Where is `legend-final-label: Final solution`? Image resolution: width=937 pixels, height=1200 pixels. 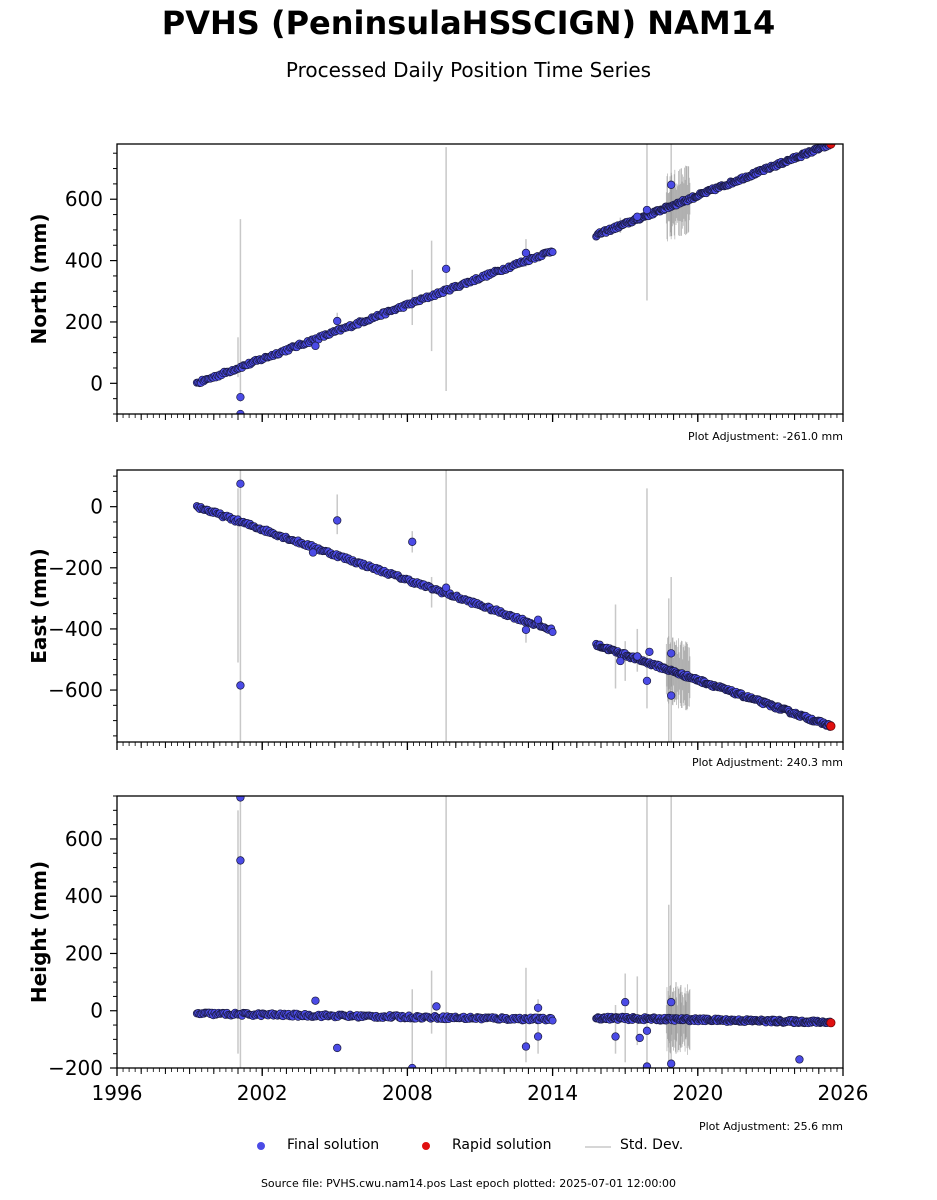
legend-final-label: Final solution is located at coordinates (333, 1145).